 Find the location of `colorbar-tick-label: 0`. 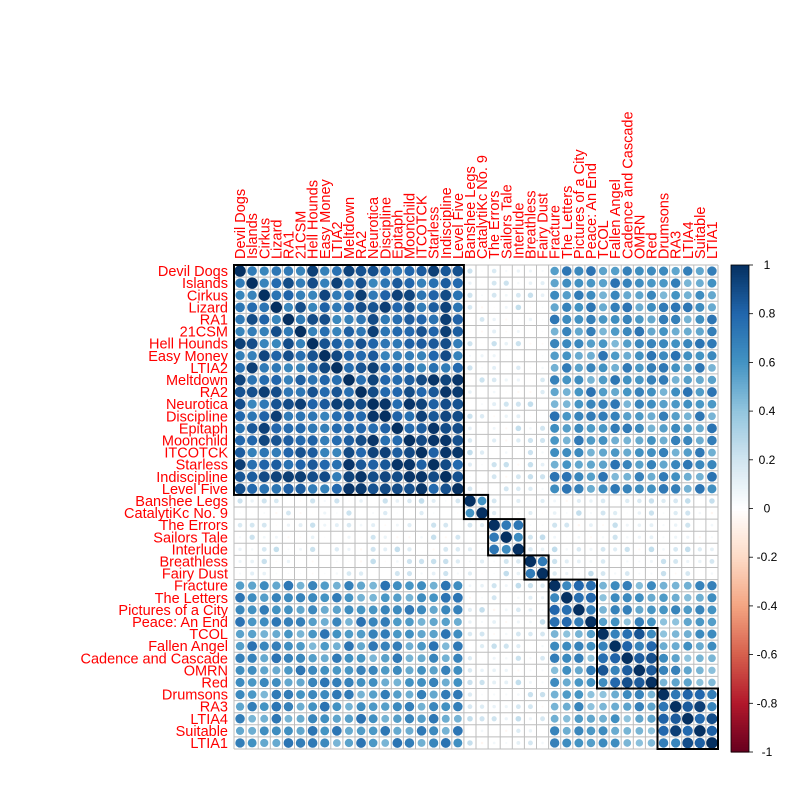

colorbar-tick-label: 0 is located at coordinates (767, 509).